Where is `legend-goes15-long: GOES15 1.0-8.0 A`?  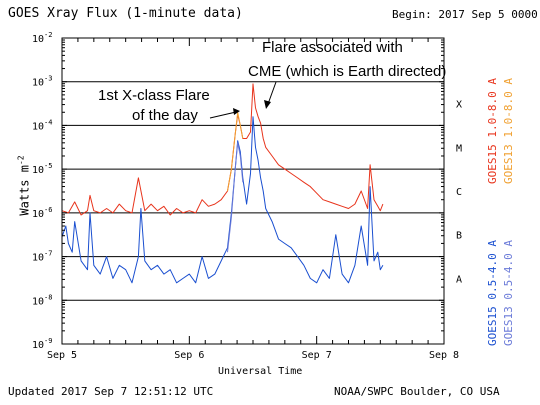 legend-goes15-long: GOES15 1.0-8.0 A is located at coordinates (492, 131).